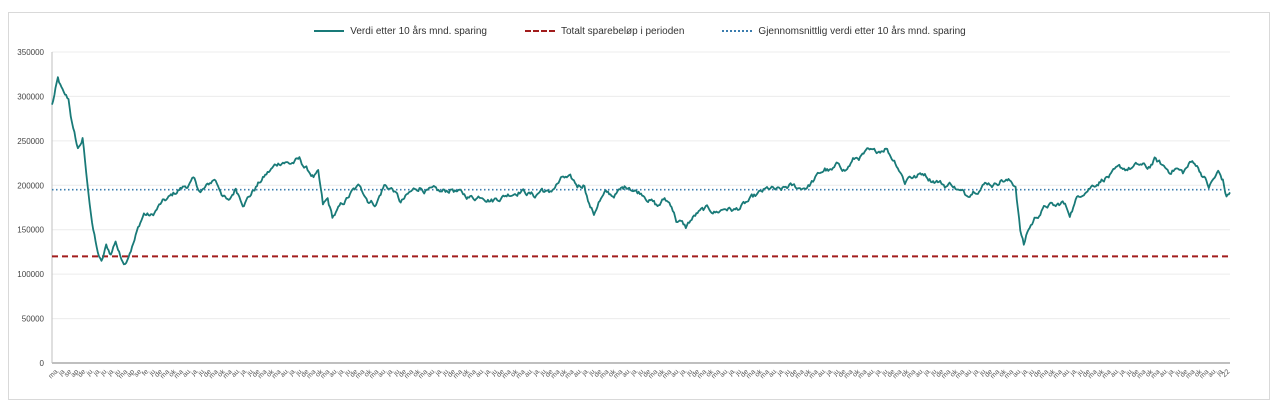 The width and height of the screenshot is (1280, 407). Describe the element at coordinates (623, 31) in the screenshot. I see `legend-label-total: Totalt sparebeløp i perioden` at that location.